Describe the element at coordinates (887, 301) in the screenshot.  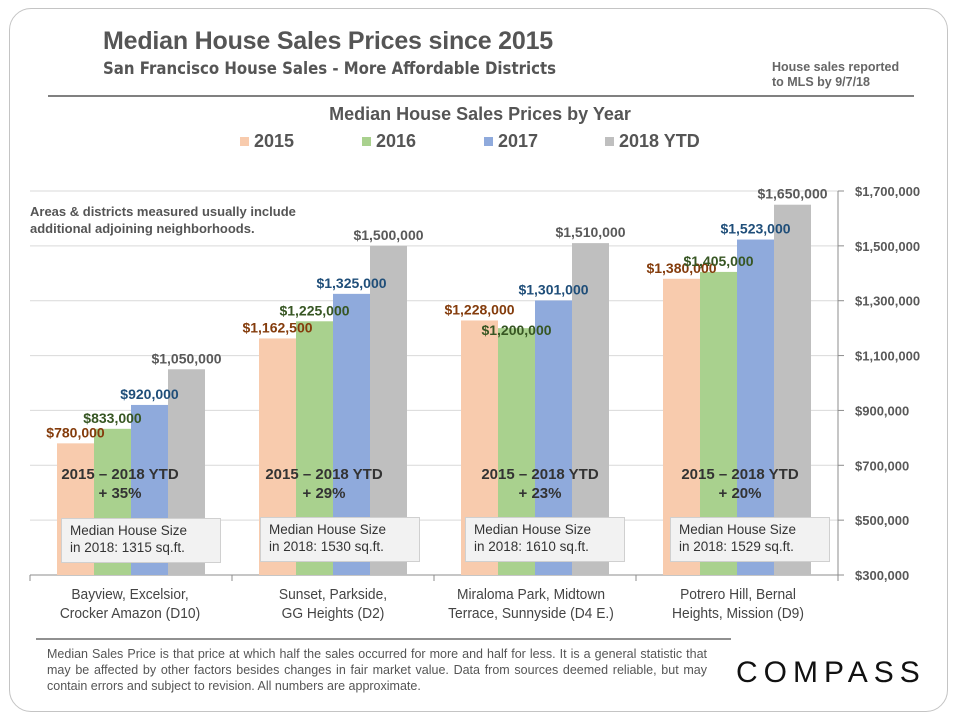
I see `y-tick-label: $1,300,000` at that location.